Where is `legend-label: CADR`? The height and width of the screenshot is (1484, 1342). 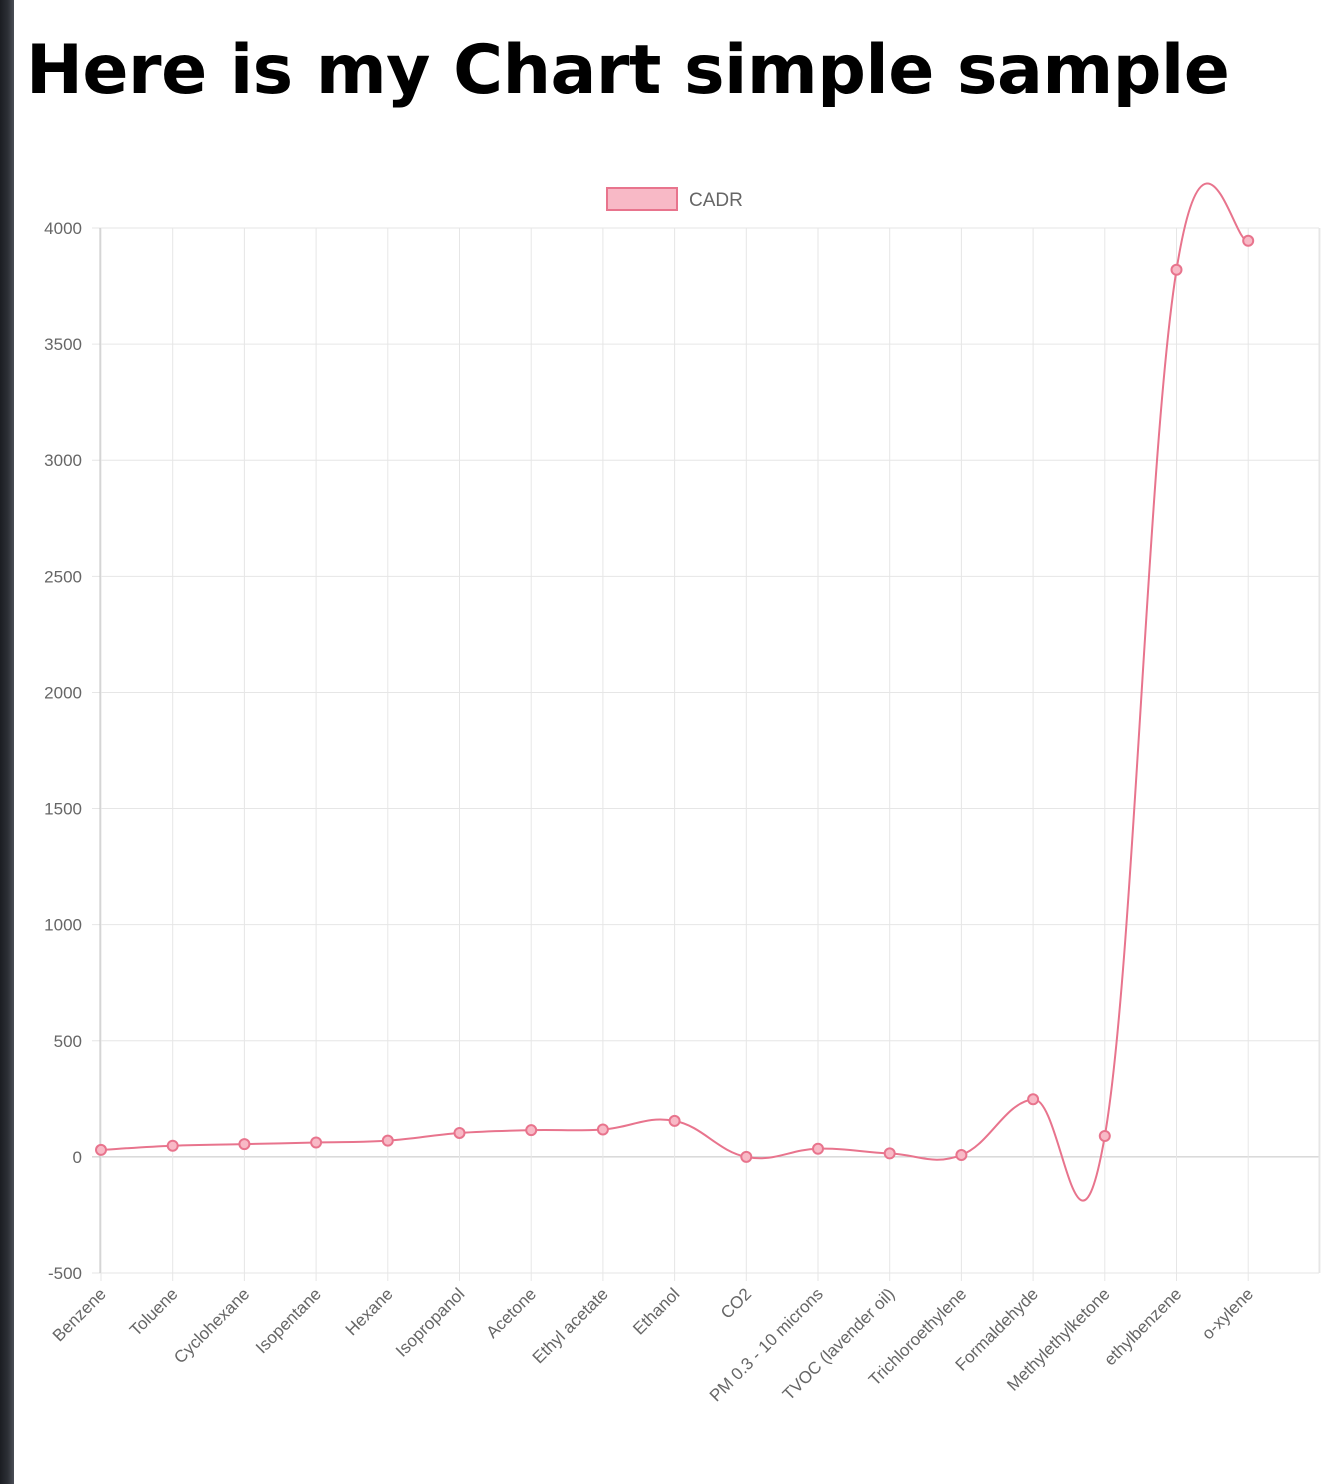 legend-label: CADR is located at coordinates (716, 200).